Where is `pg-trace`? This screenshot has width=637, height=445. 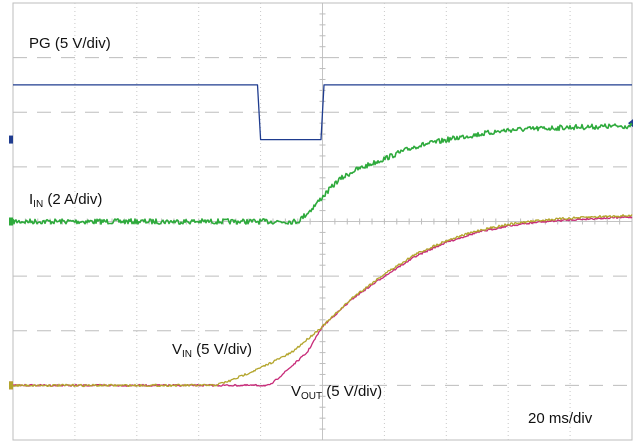
pg-trace is located at coordinates (322, 112).